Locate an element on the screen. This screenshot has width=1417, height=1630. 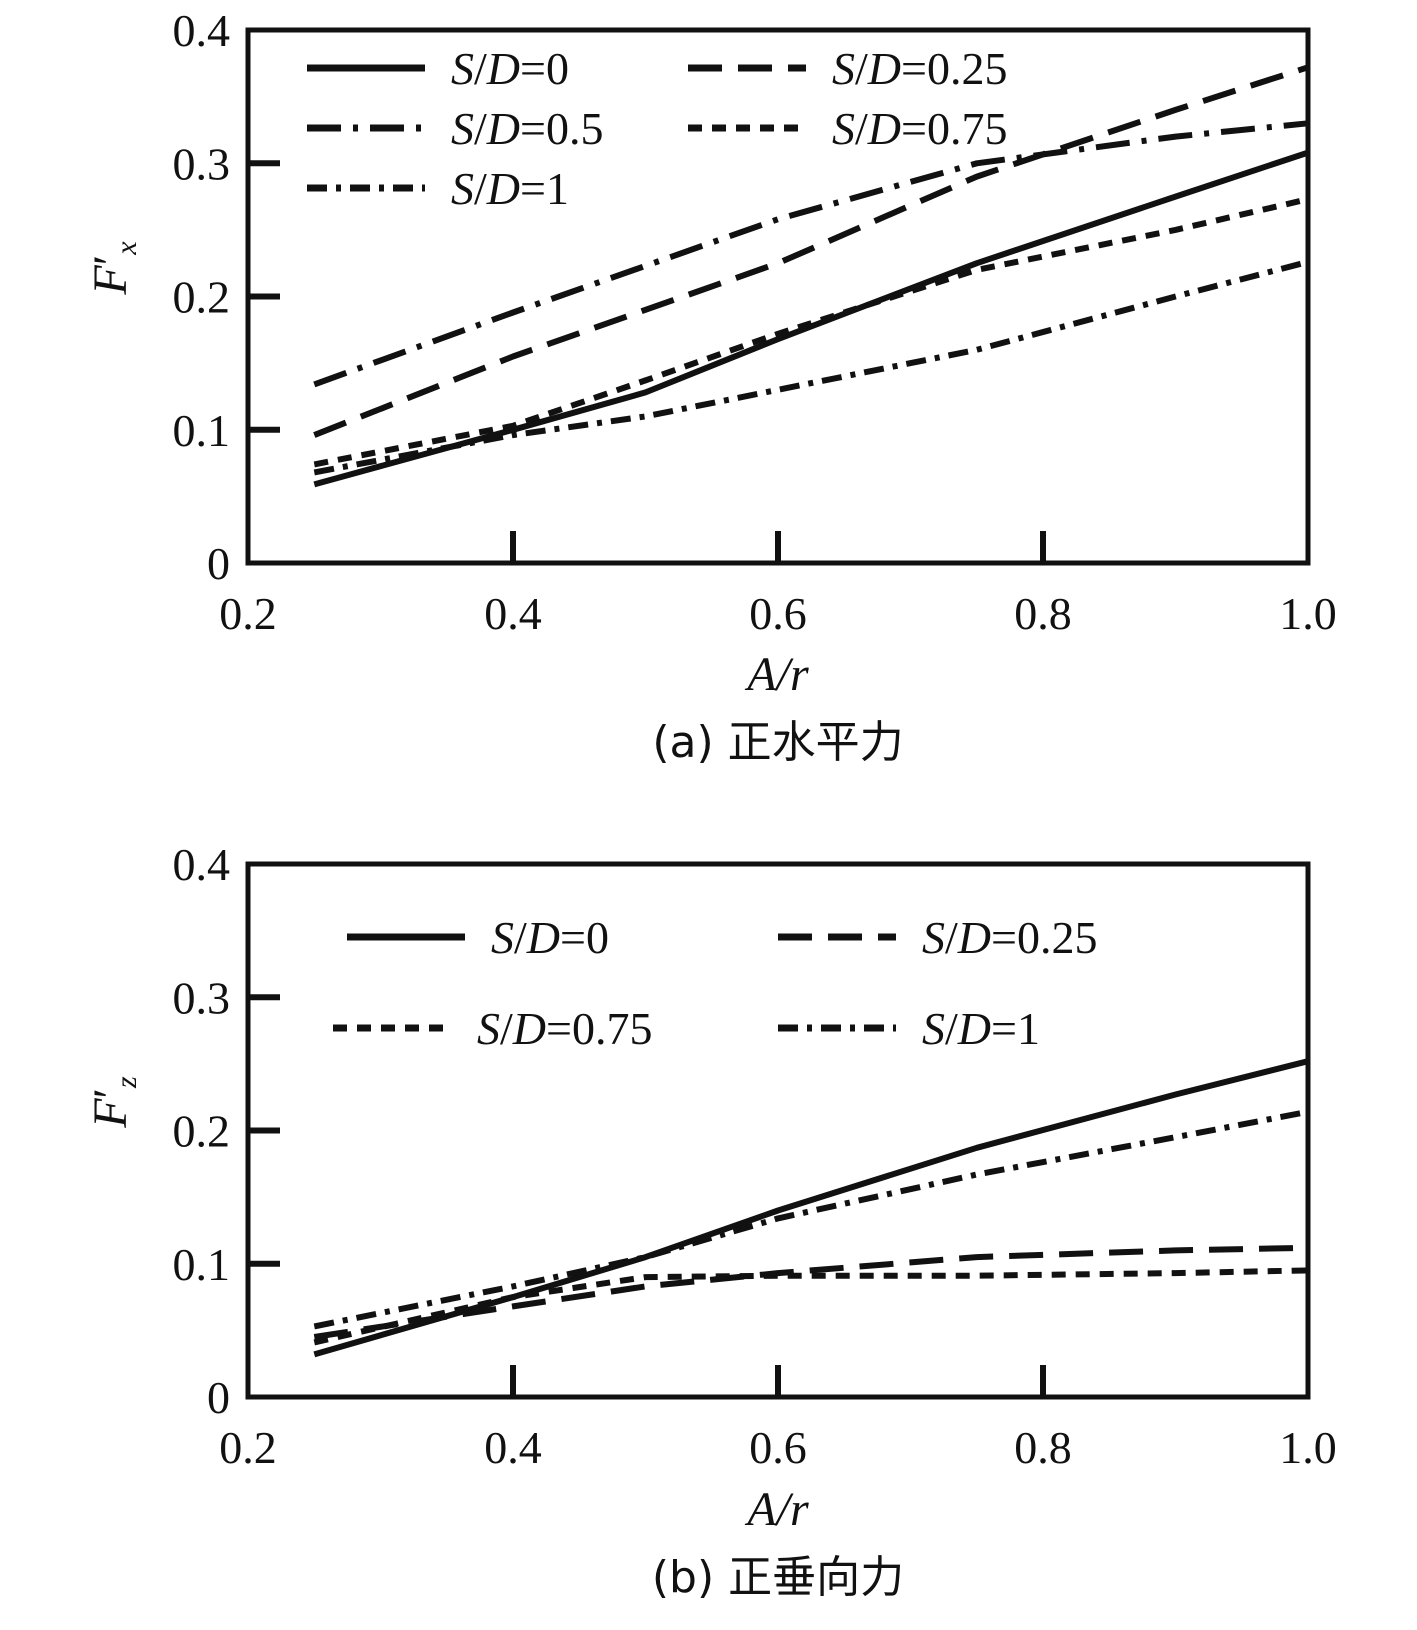
panel-b-legend-label: S/D=0.75 is located at coordinates (564, 1028).